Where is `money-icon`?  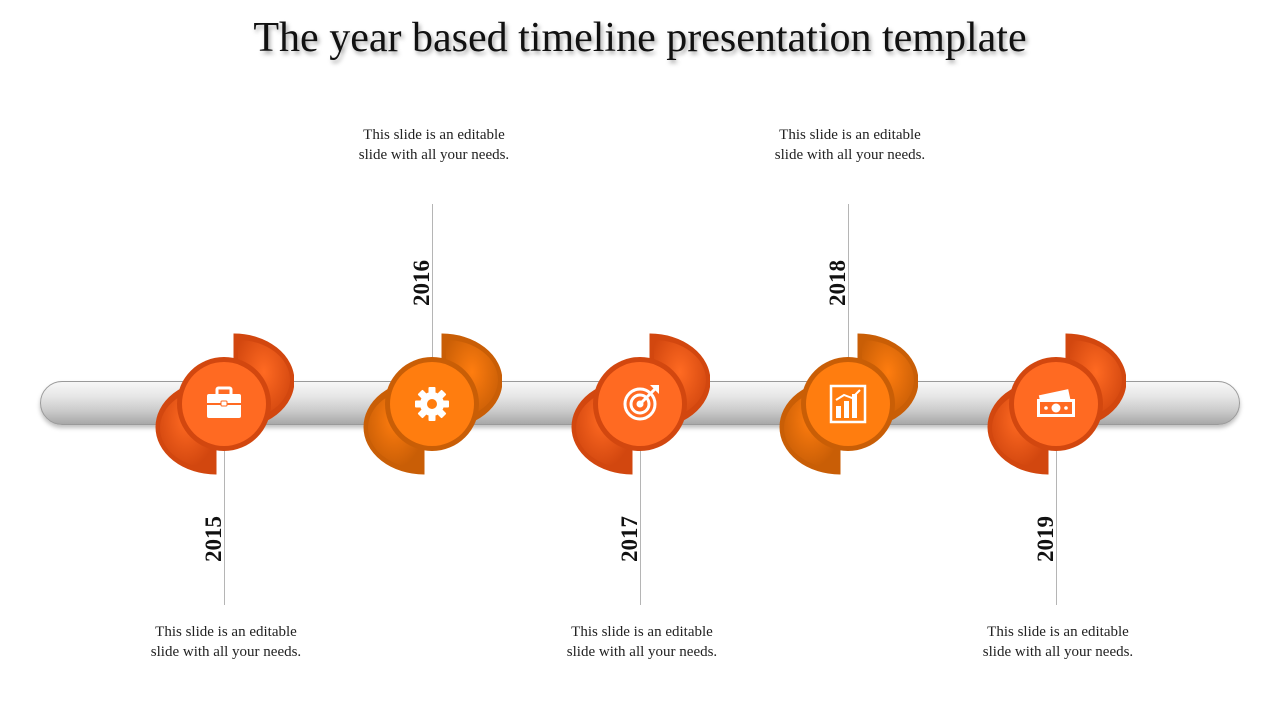 money-icon is located at coordinates (1056, 403).